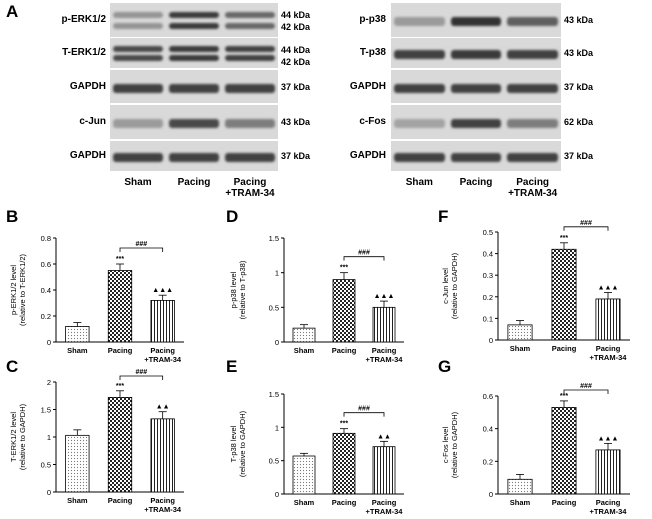 The height and width of the screenshot is (519, 652). What do you see at coordinates (87, 86) in the screenshot?
I see `left-strip-label: GAPDH` at bounding box center [87, 86].